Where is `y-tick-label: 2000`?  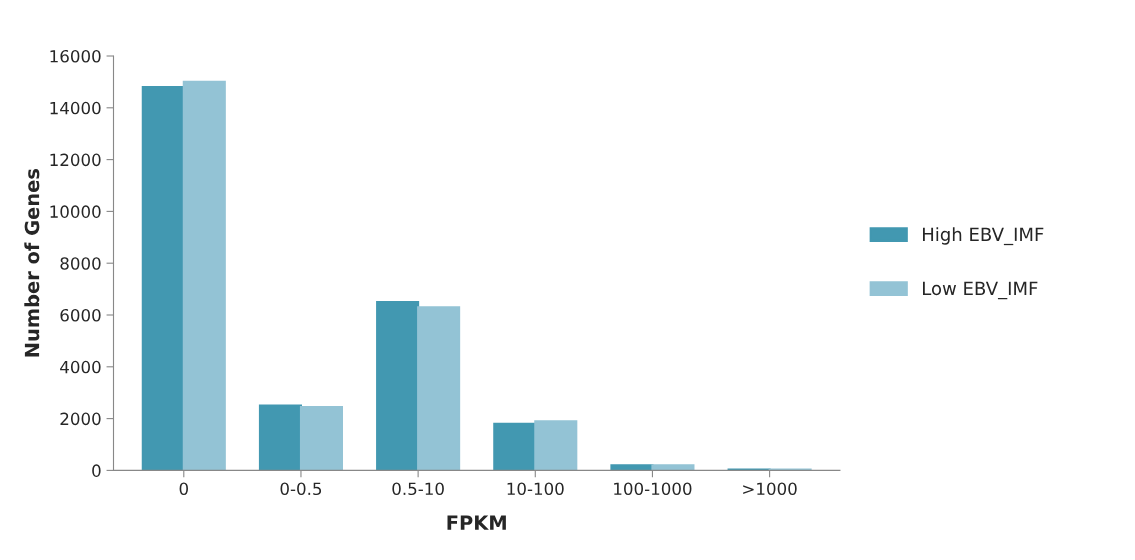 y-tick-label: 2000 is located at coordinates (80, 419).